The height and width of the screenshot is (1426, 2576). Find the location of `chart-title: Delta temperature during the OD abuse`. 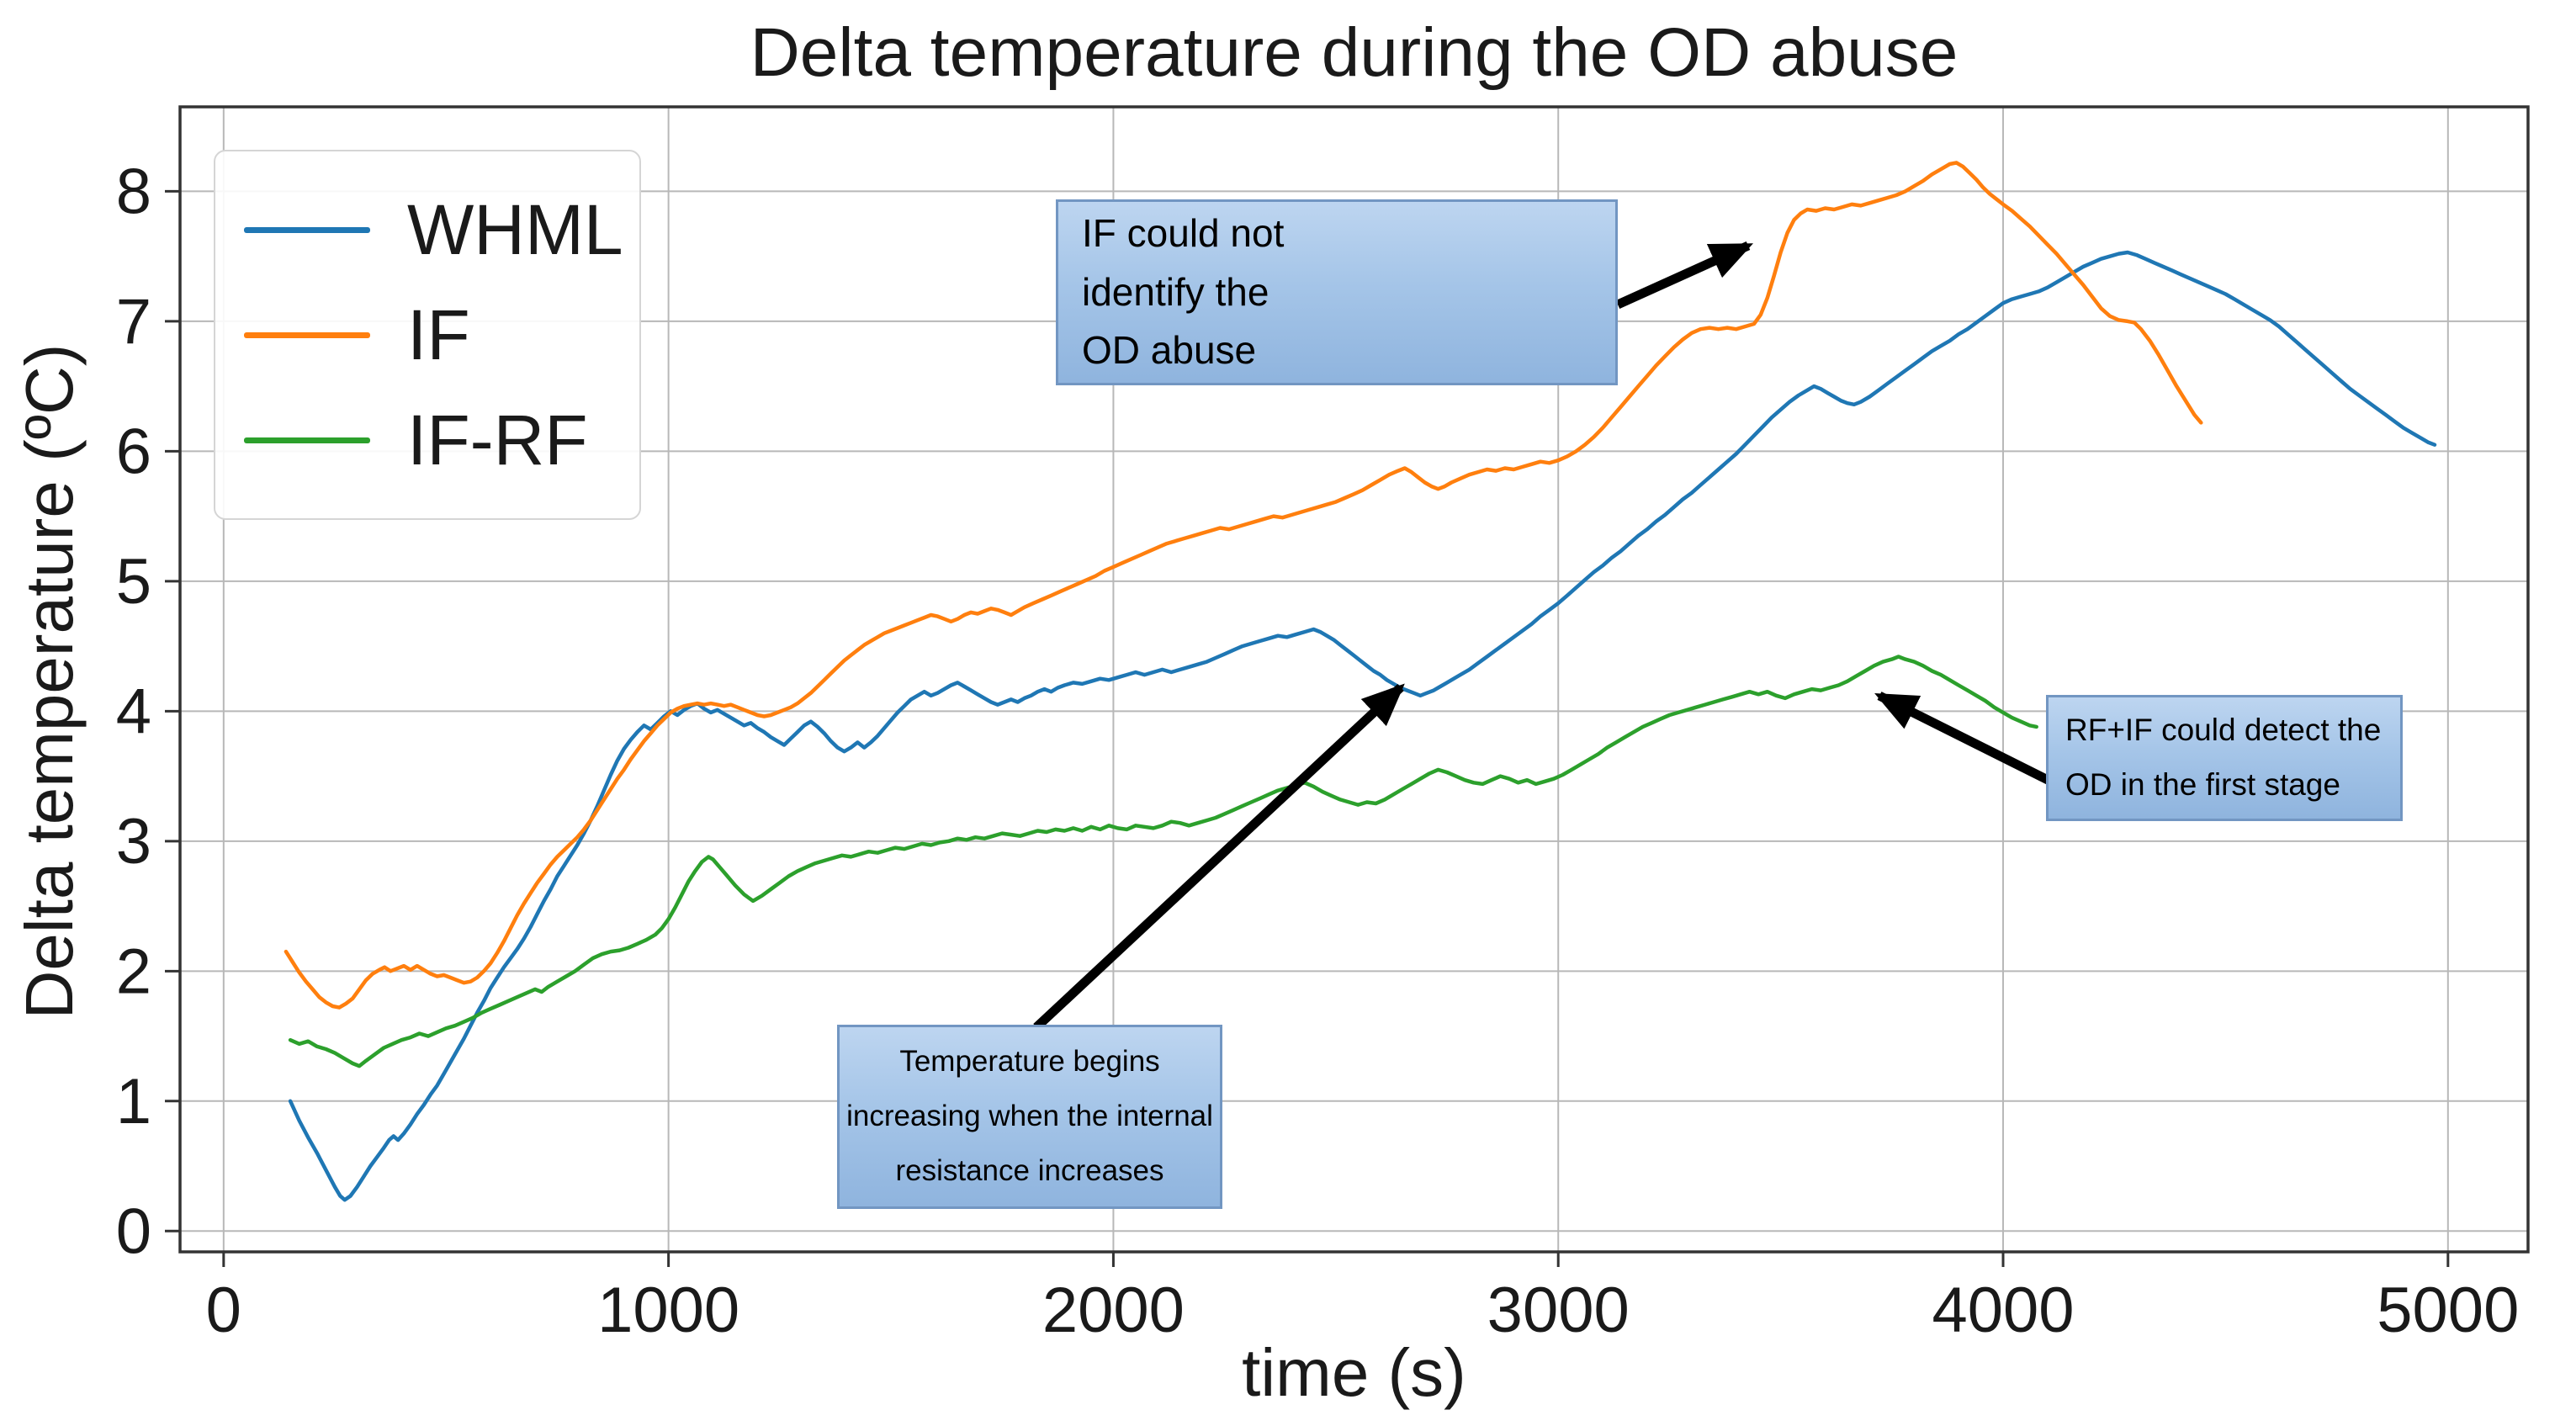

chart-title: Delta temperature during the OD abuse is located at coordinates (1354, 52).